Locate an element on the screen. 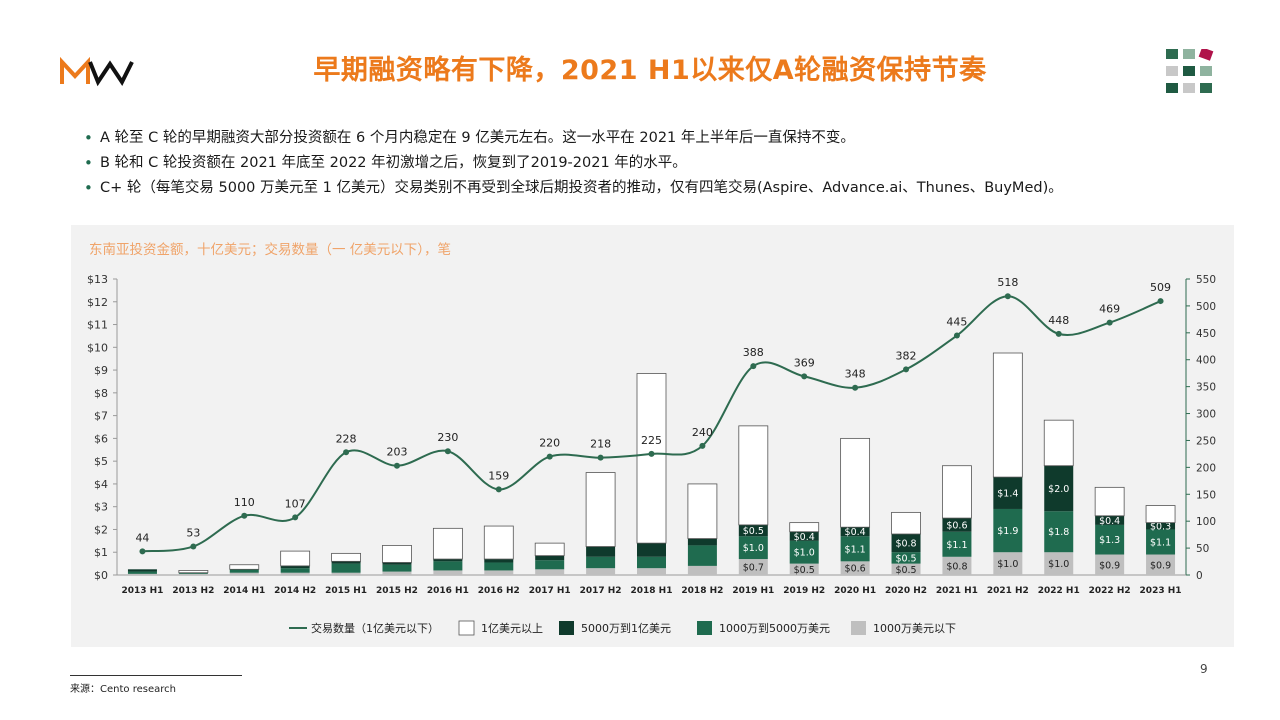 The width and height of the screenshot is (1280, 720). deal-count-label: 388 is located at coordinates (753, 352).